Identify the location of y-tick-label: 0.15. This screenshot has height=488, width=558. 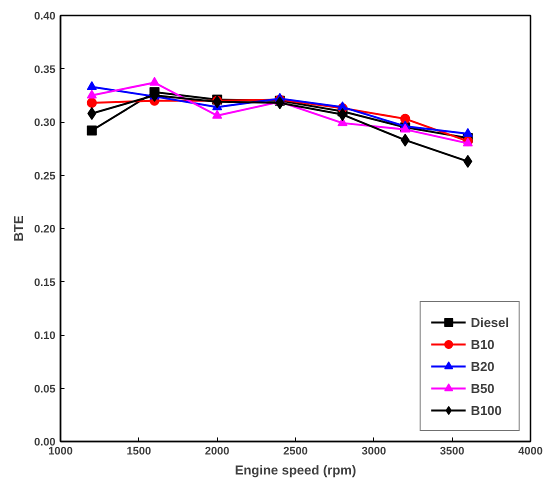
(45, 282).